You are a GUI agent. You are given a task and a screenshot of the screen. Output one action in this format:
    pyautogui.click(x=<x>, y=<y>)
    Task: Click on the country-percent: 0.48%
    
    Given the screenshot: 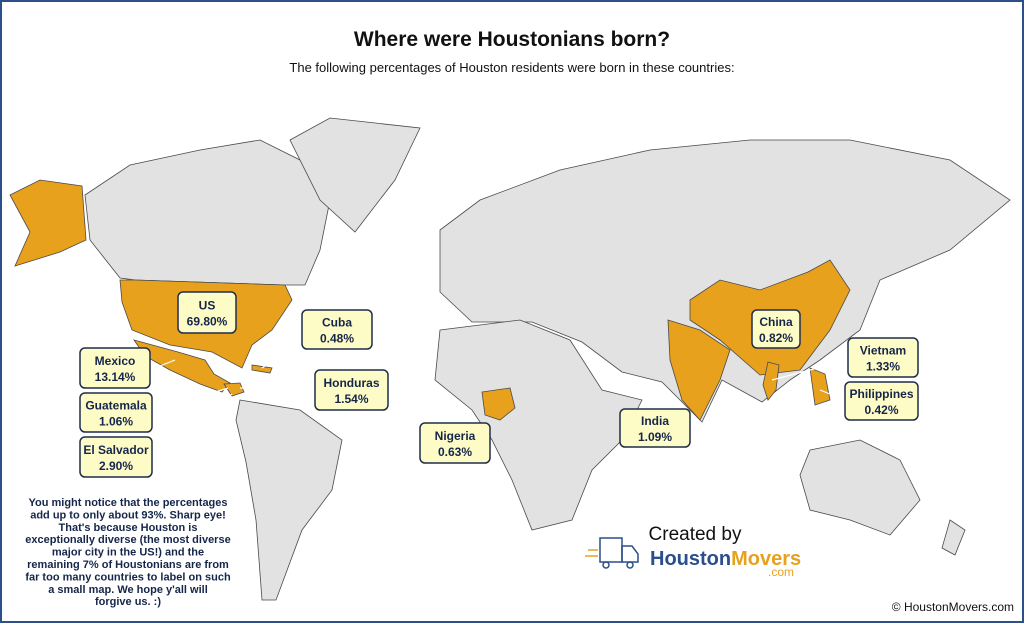 What is the action you would take?
    pyautogui.click(x=337, y=339)
    